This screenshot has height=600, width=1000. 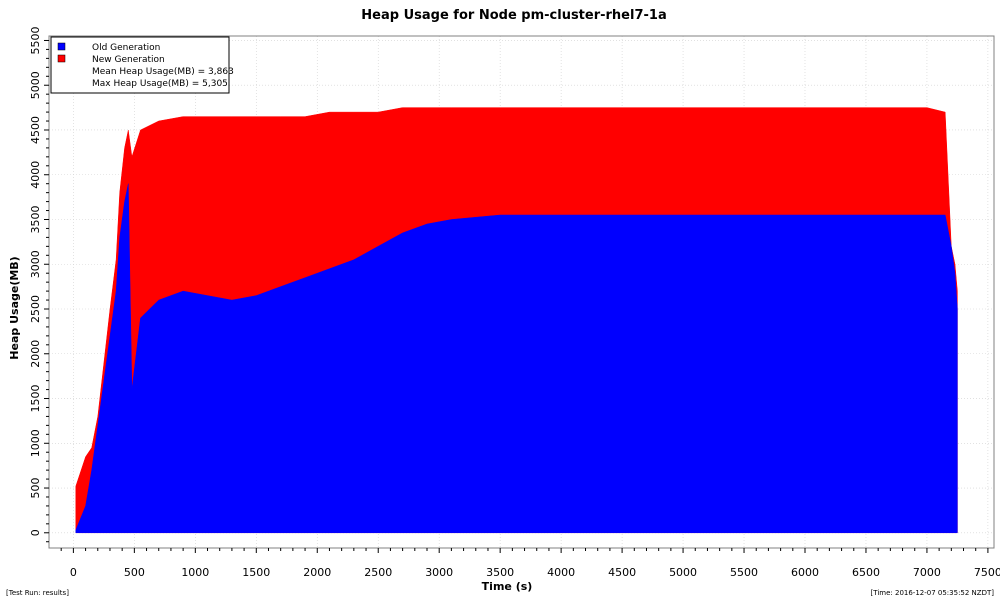 What do you see at coordinates (35, 130) in the screenshot?
I see `y-tick-label: 4500` at bounding box center [35, 130].